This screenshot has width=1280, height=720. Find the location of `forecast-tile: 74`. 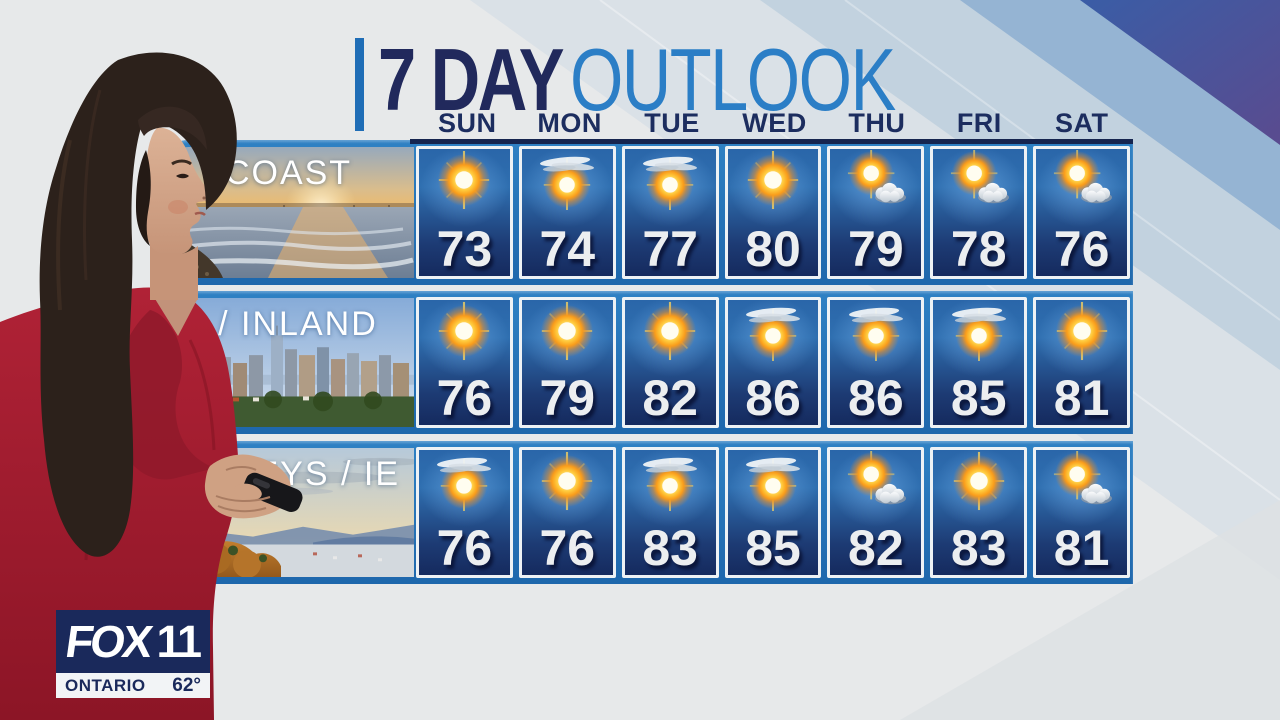

forecast-tile: 74 is located at coordinates (567, 212).